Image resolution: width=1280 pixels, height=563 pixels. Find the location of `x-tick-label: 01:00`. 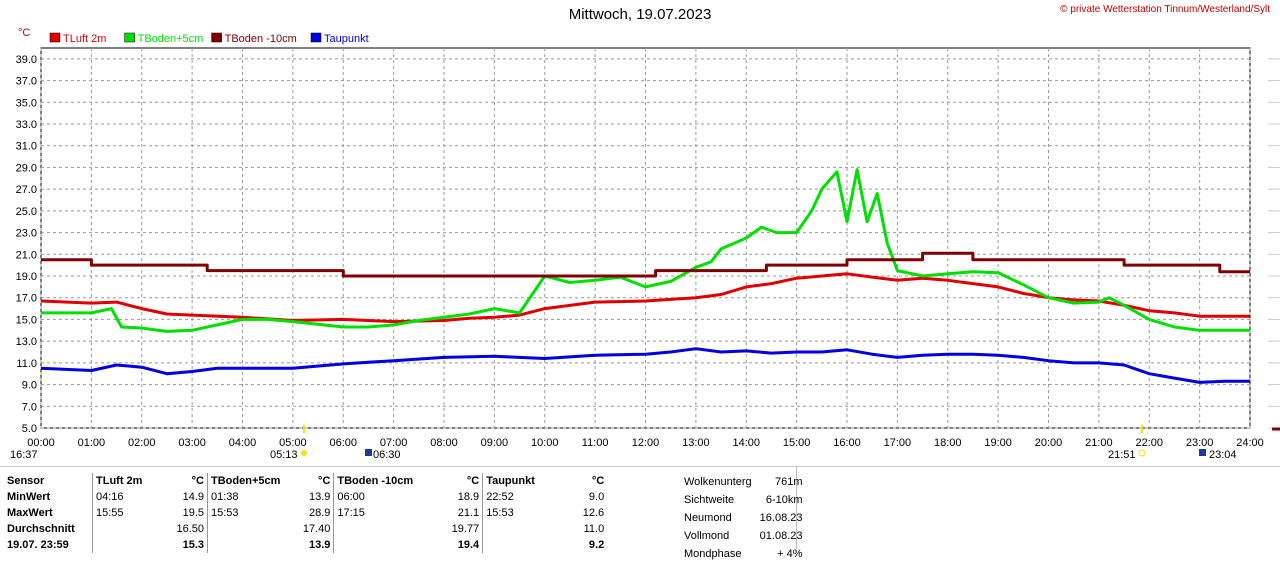

x-tick-label: 01:00 is located at coordinates (92, 443).